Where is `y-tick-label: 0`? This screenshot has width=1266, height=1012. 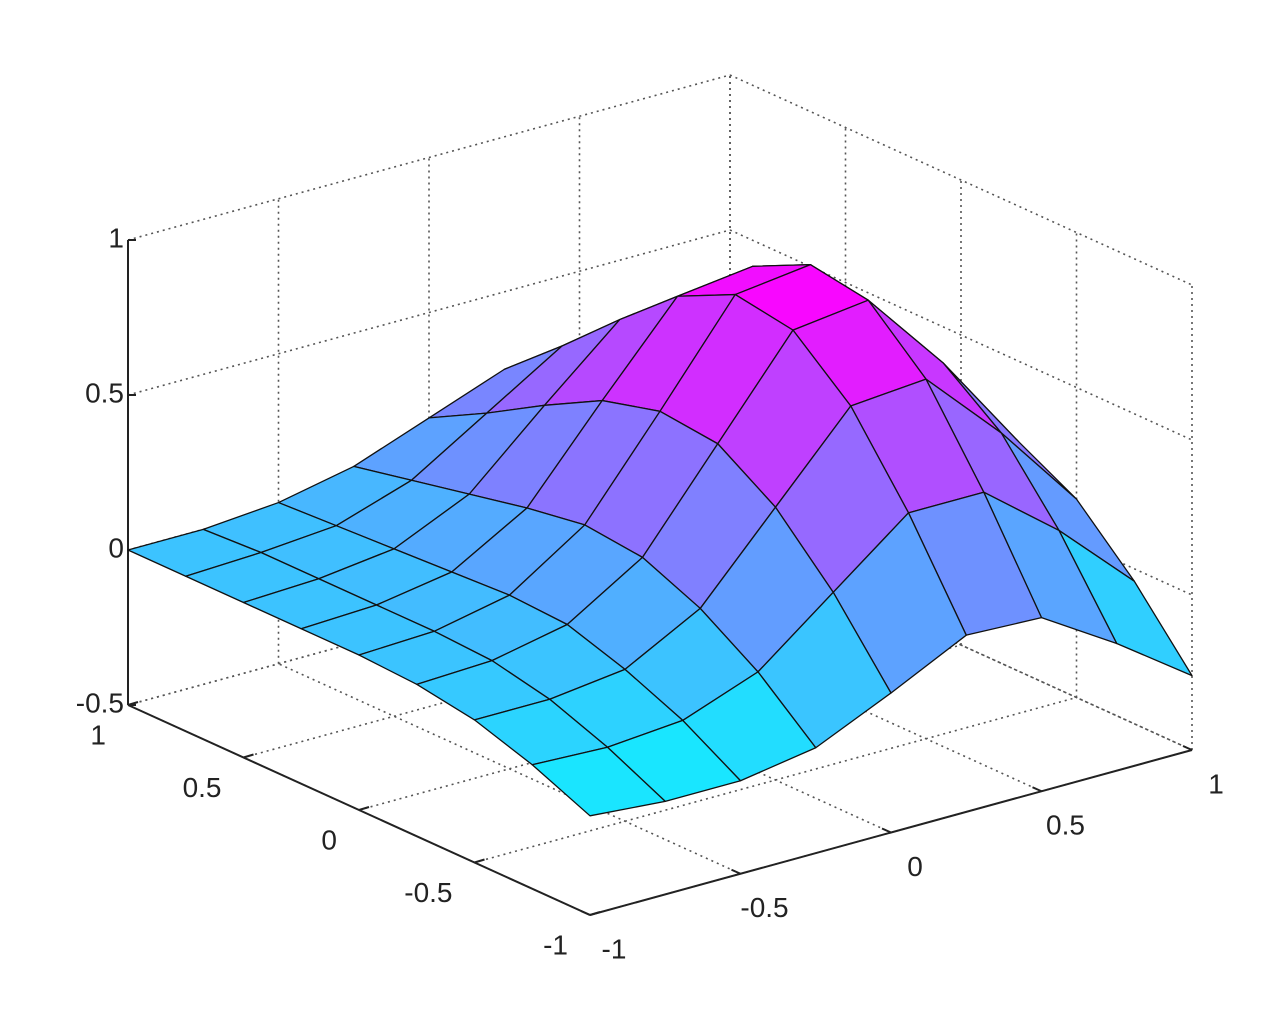 y-tick-label: 0 is located at coordinates (329, 839).